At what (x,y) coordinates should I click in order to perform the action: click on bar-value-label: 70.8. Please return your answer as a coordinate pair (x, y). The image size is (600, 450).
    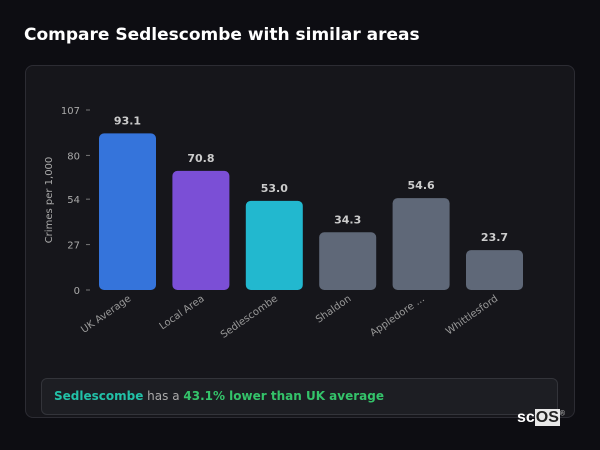
    Looking at the image, I should click on (200, 158).